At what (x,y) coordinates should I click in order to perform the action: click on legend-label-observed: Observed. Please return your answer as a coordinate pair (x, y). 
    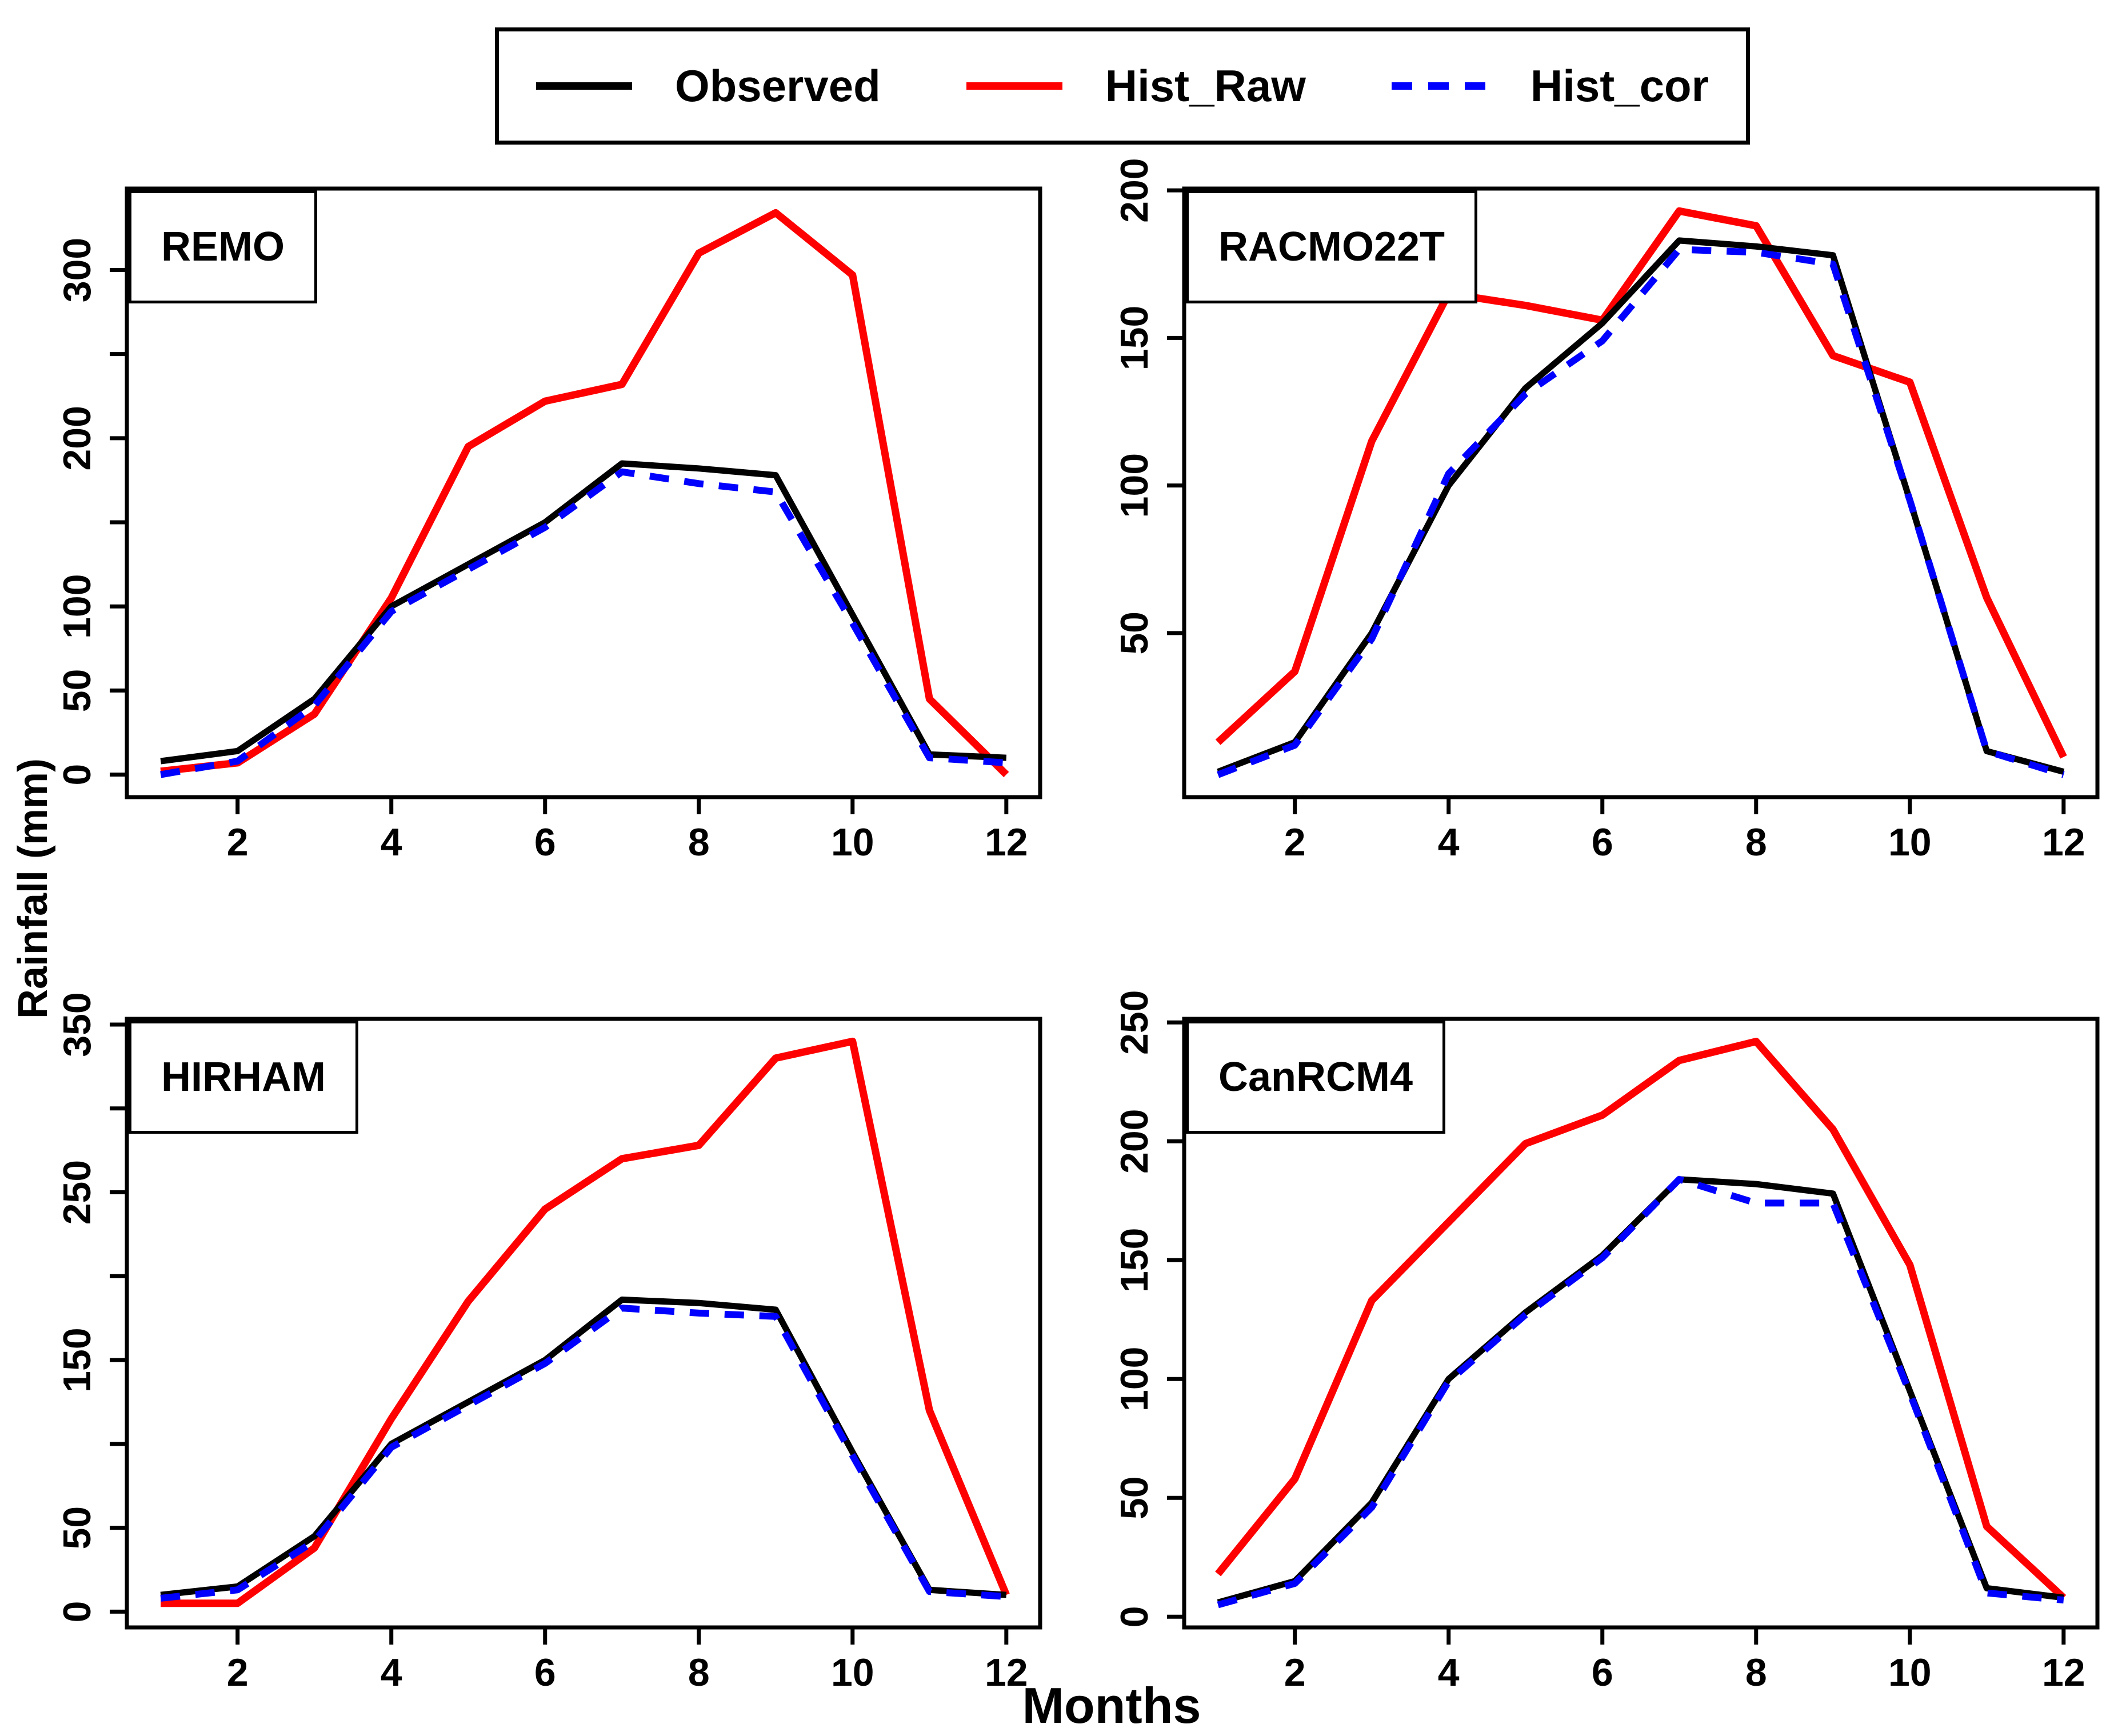
    Looking at the image, I should click on (777, 86).